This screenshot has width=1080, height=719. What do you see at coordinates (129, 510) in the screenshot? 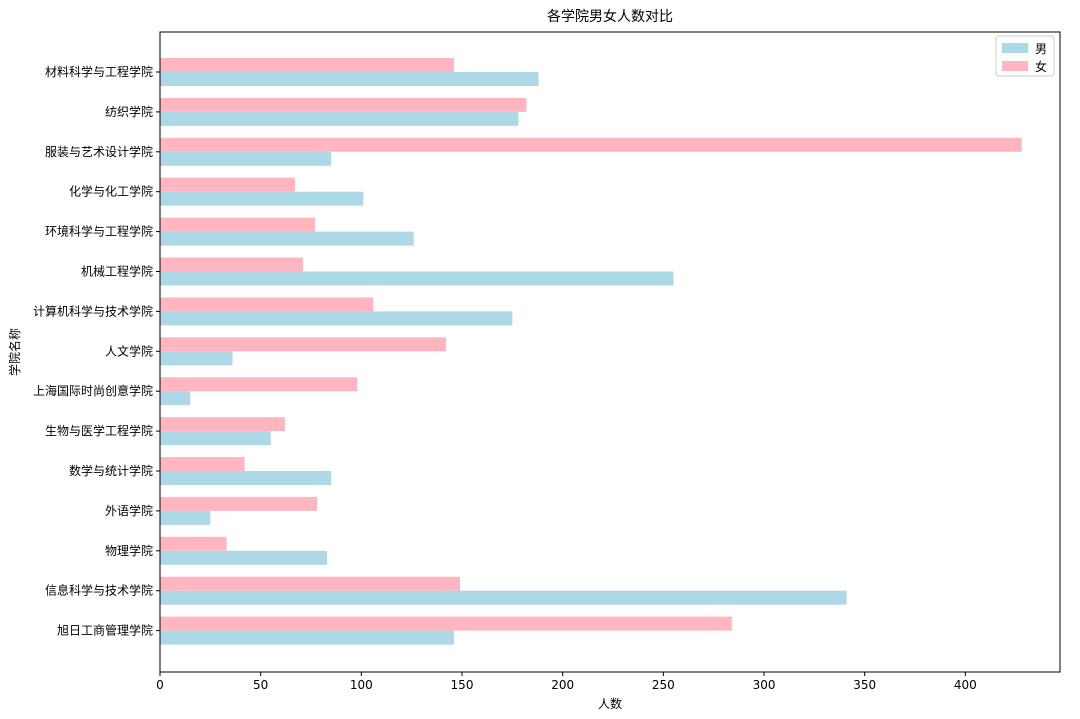
I see `y-tick-label: 外语学院` at bounding box center [129, 510].